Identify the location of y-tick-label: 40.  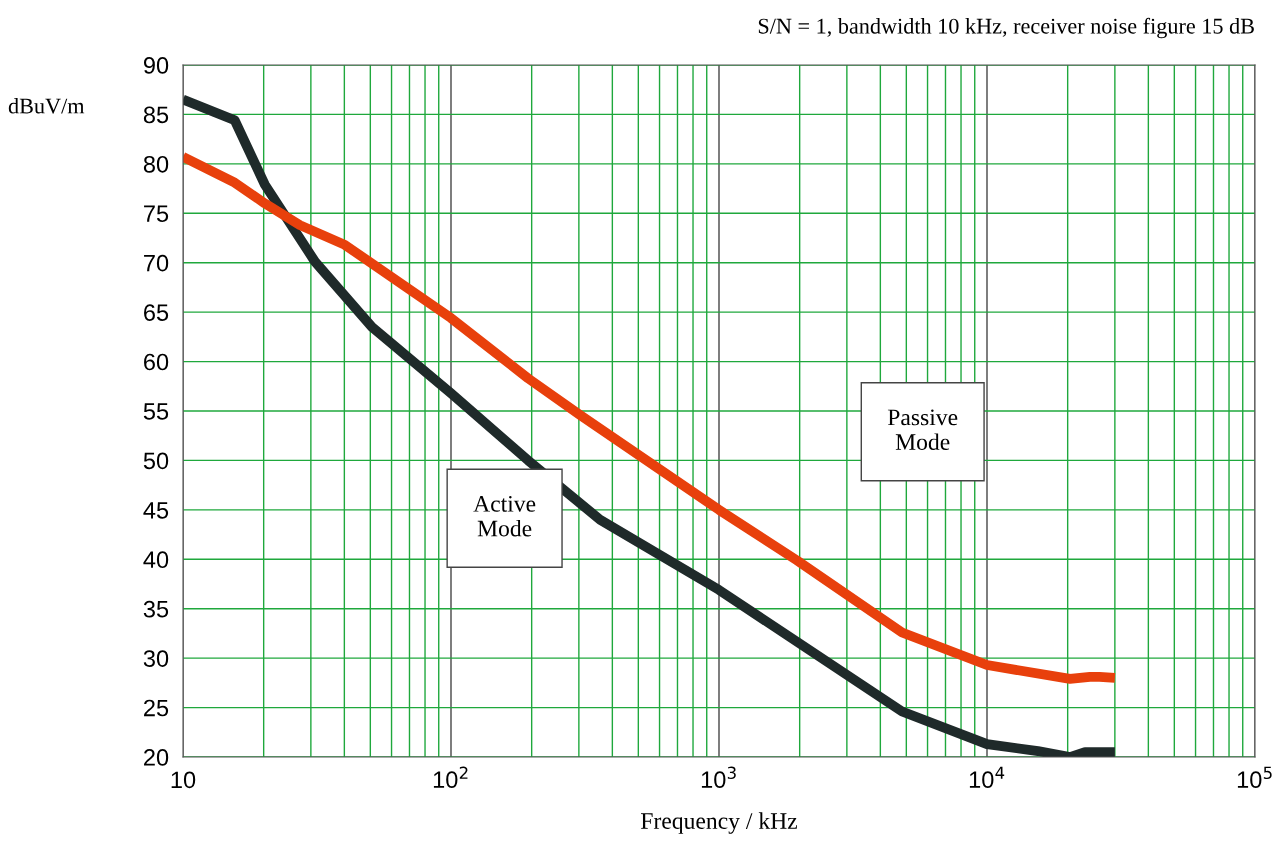
(156, 560).